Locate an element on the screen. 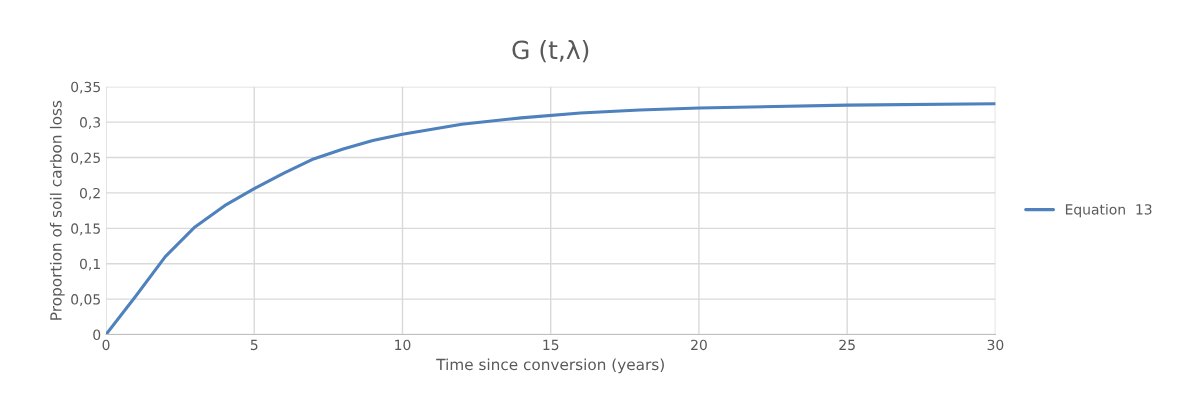 This screenshot has height=413, width=1178. chart-title: G (t,λ) is located at coordinates (550, 51).